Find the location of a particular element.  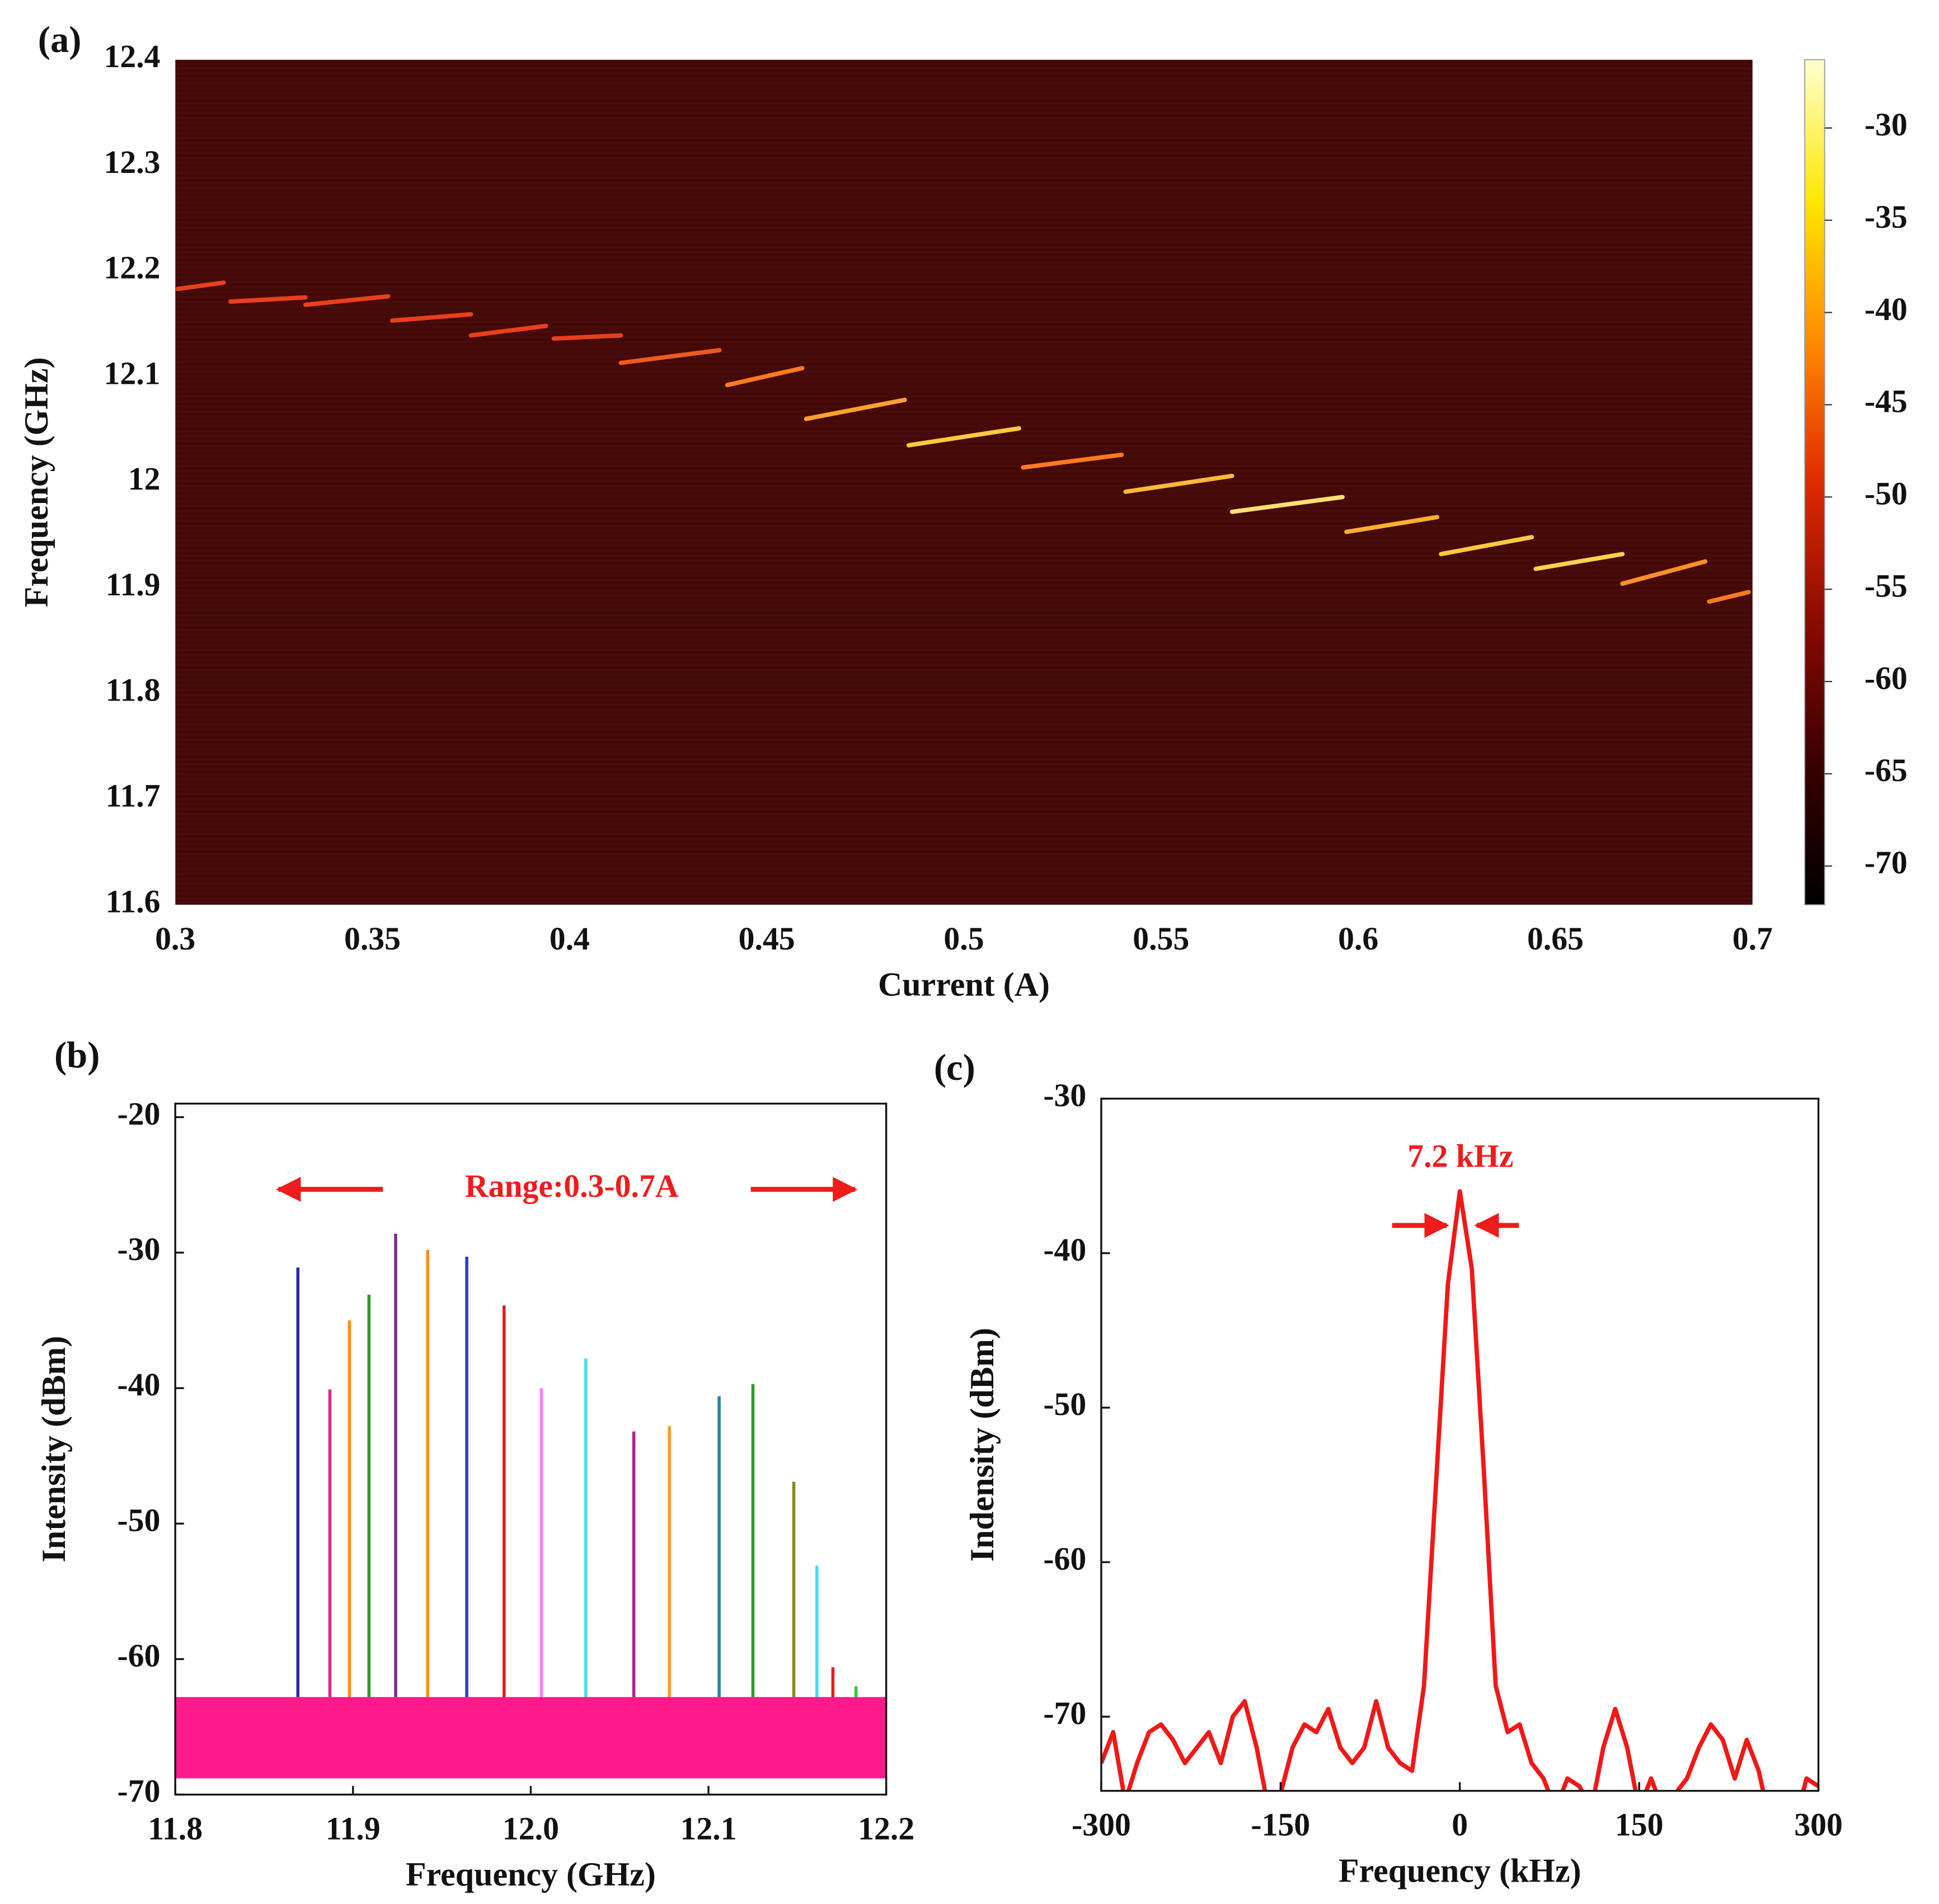

y-tick-label: 11.9 is located at coordinates (133, 585).